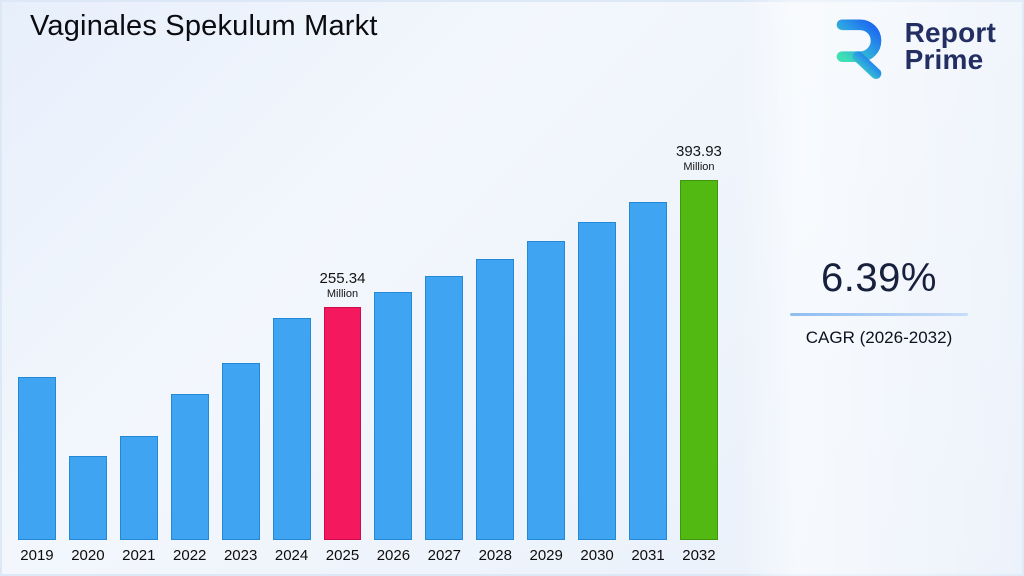 This screenshot has height=576, width=1024. Describe the element at coordinates (240, 451) in the screenshot. I see `bar-2023` at that location.